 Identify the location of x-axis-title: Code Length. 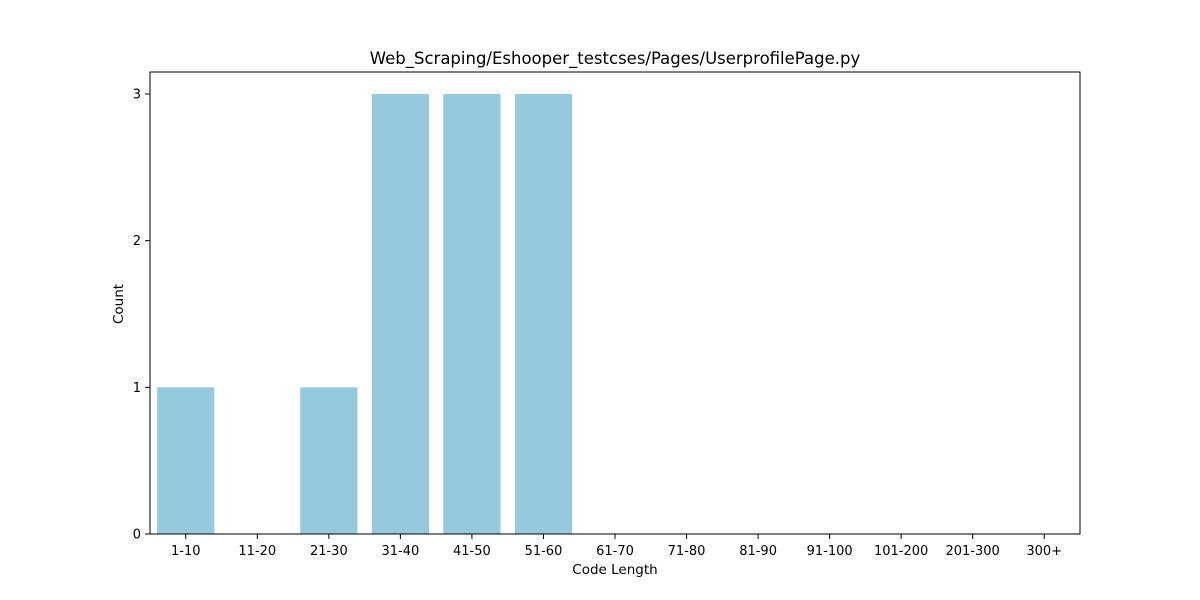
(614, 570).